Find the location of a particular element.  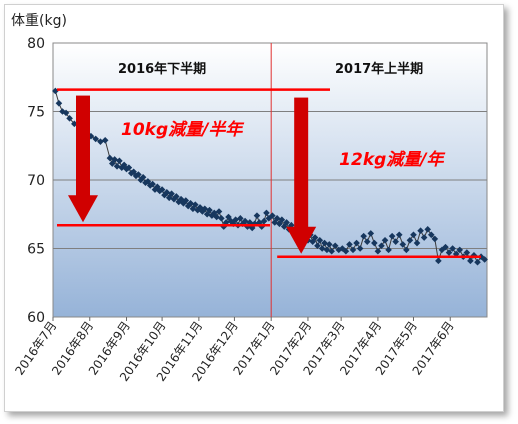

period-label-1: 2017年上半期 is located at coordinates (379, 69).